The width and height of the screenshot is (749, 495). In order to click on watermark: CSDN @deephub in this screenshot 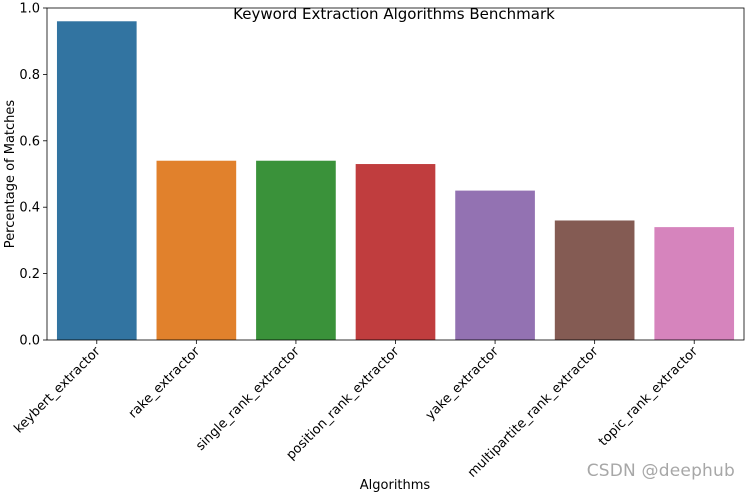, I will do `click(660, 471)`.